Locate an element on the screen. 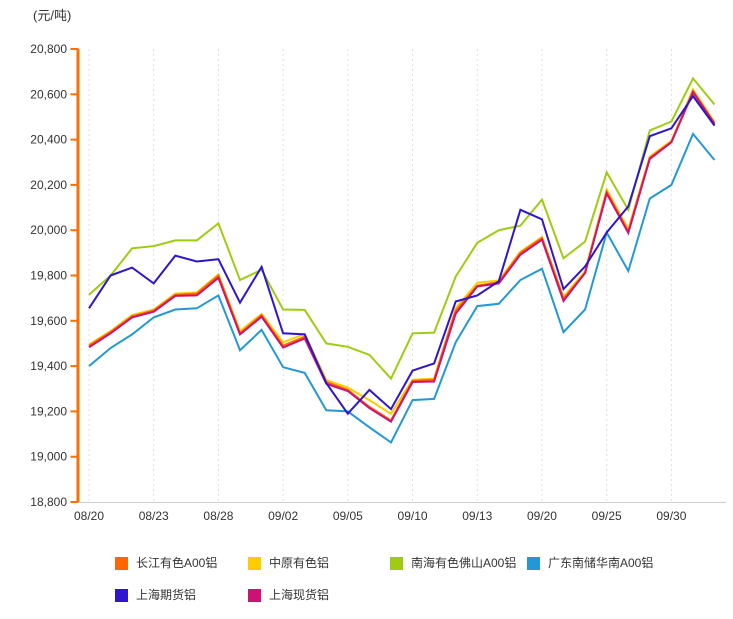 This screenshot has height=619, width=733. legend-swatch-shfe-futures is located at coordinates (121, 595).